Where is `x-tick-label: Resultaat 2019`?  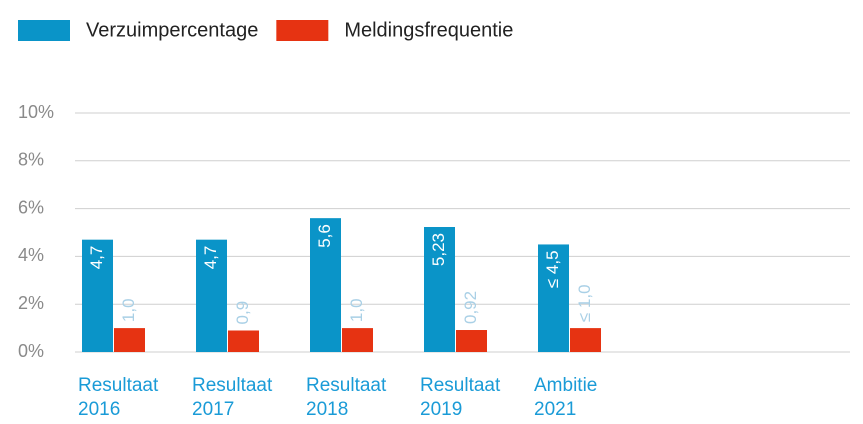 x-tick-label: Resultaat 2019 is located at coordinates (460, 397).